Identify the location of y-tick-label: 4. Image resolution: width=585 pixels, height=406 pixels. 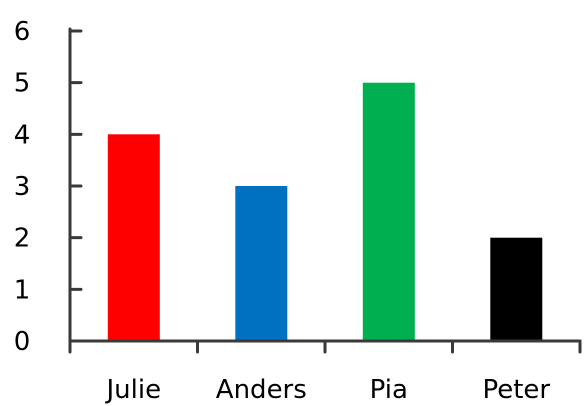
(22, 135).